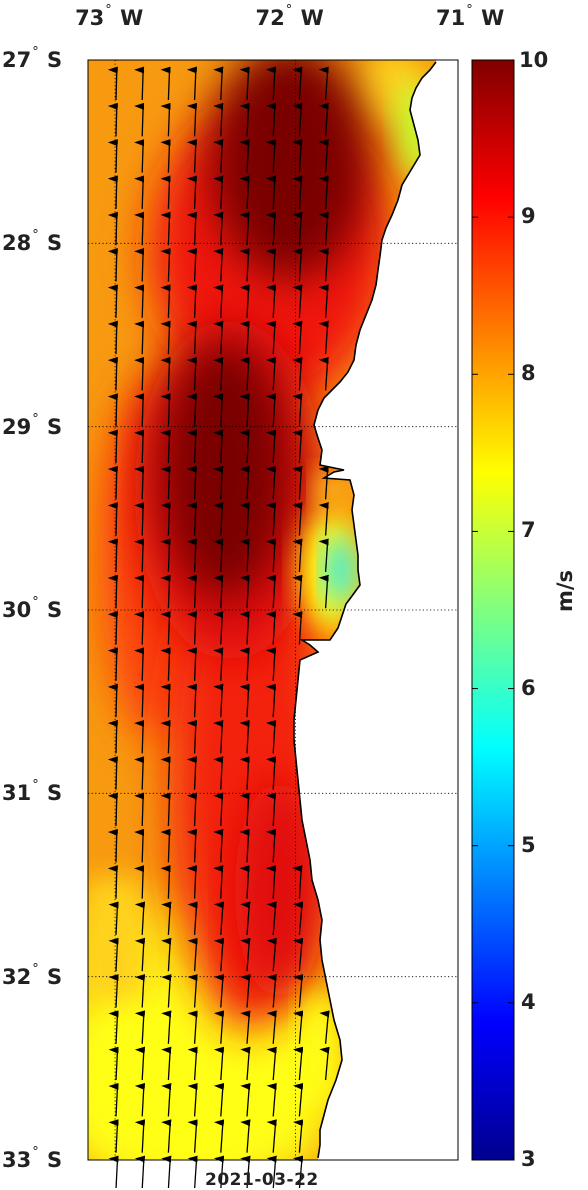  What do you see at coordinates (32, 425) in the screenshot?
I see `y-tick-label: 29° S` at bounding box center [32, 425].